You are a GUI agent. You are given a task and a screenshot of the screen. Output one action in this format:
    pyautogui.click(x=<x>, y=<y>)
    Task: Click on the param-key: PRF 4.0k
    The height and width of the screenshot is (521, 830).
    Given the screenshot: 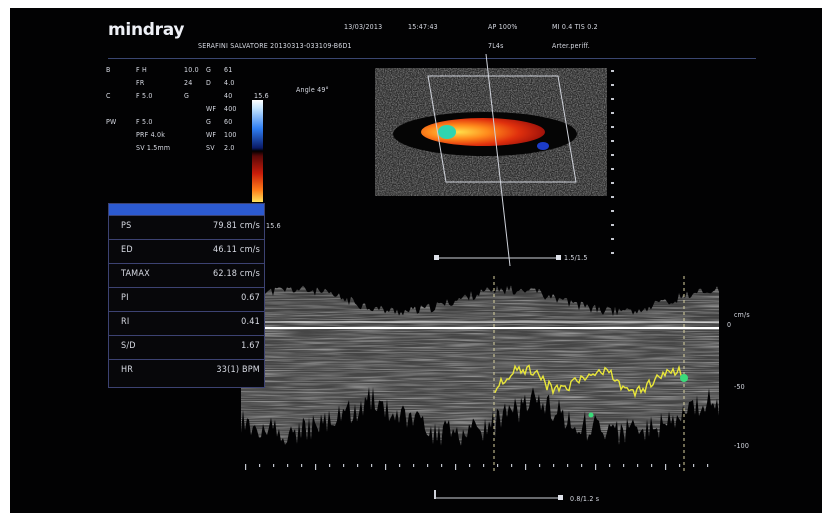 What is the action you would take?
    pyautogui.click(x=151, y=135)
    